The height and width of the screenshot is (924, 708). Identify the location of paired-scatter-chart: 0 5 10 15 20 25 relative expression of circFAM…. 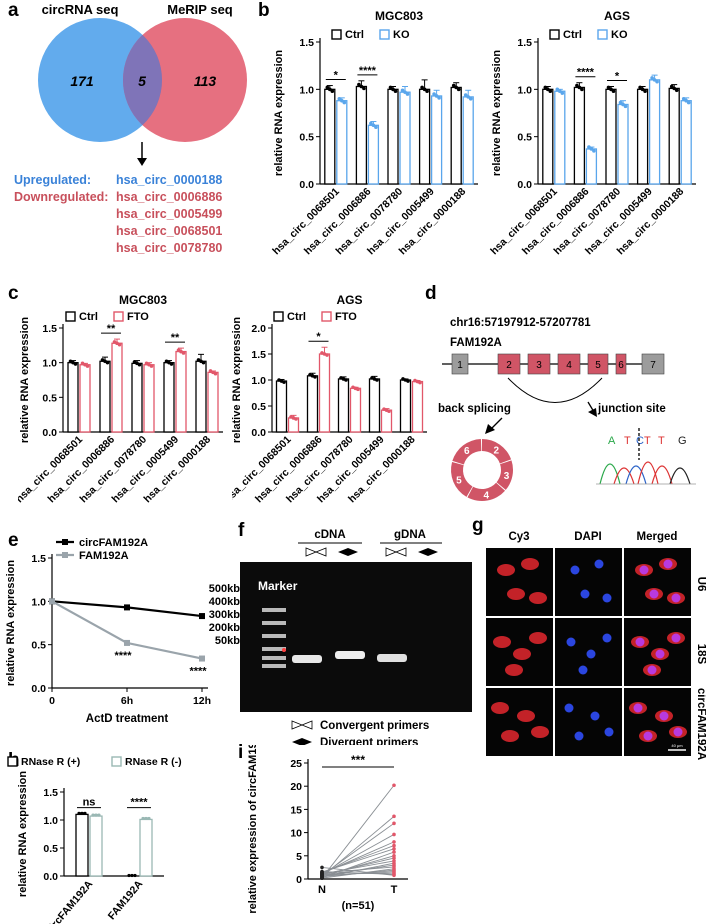
(327, 829).